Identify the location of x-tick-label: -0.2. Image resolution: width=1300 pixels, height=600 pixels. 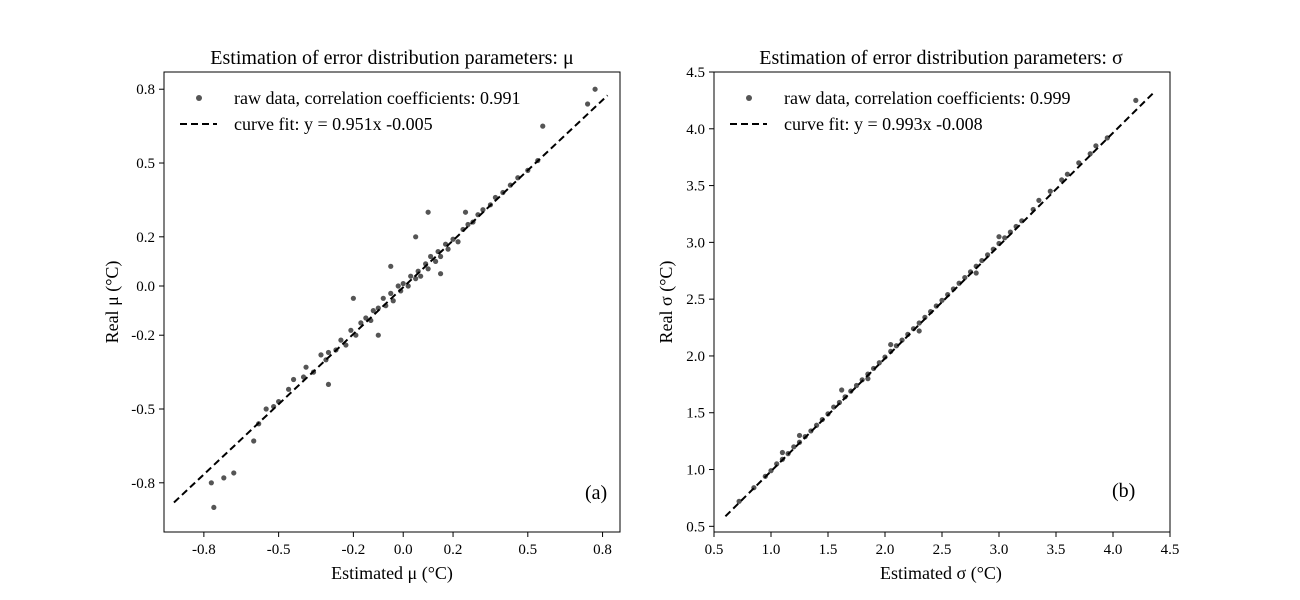
(354, 550).